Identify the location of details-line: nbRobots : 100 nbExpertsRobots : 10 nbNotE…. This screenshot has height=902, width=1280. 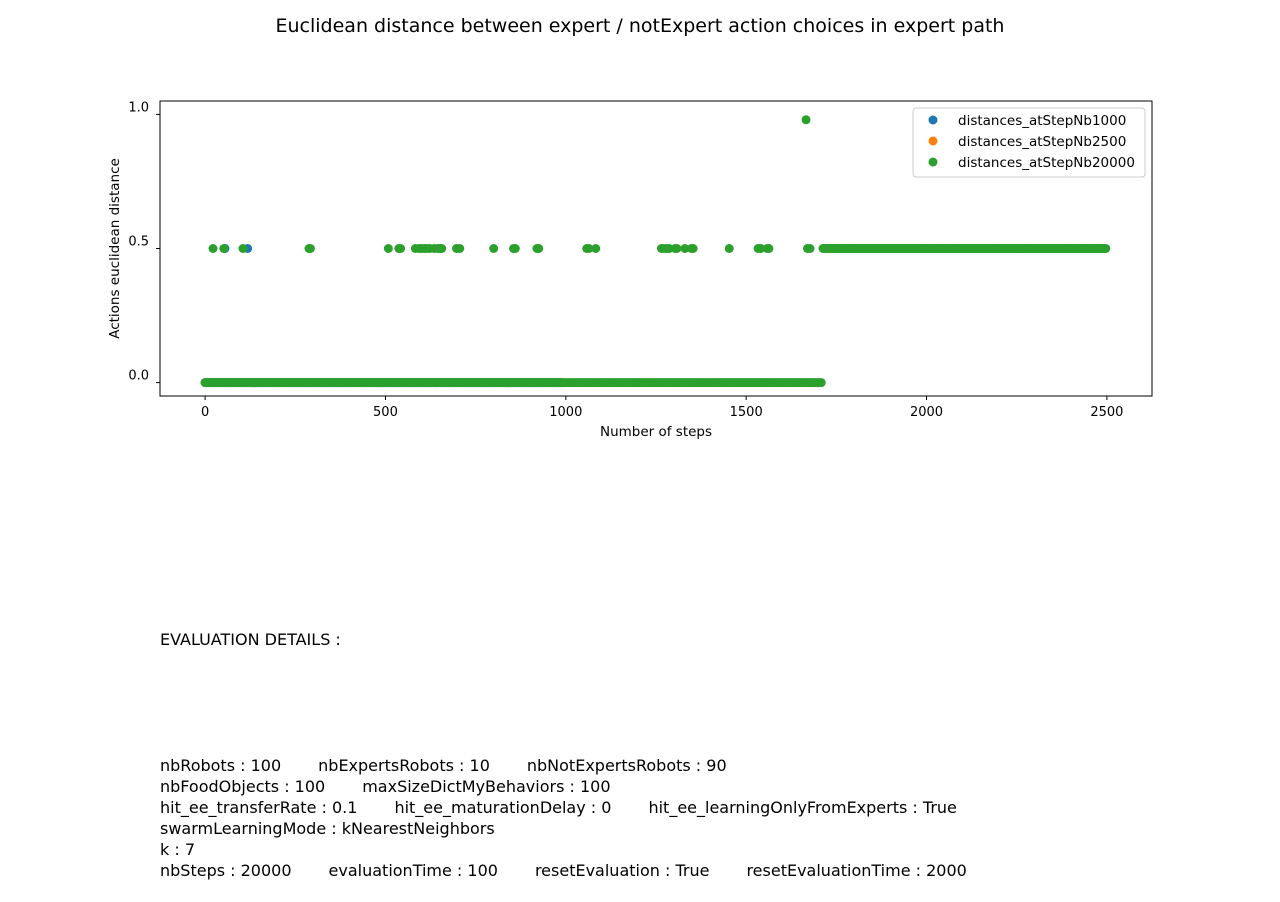
(563, 765).